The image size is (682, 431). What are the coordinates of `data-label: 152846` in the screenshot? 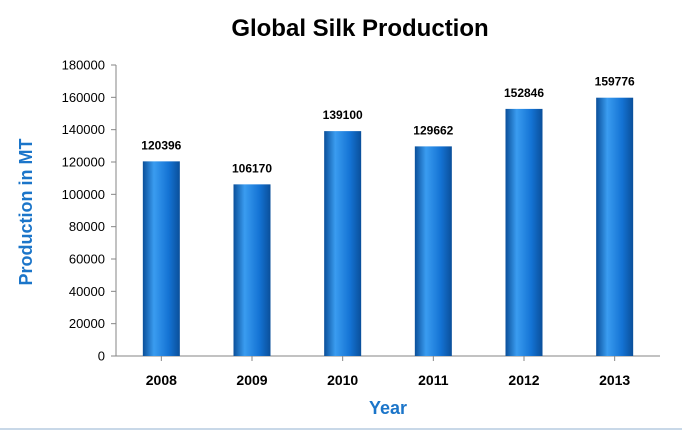 It's located at (524, 93).